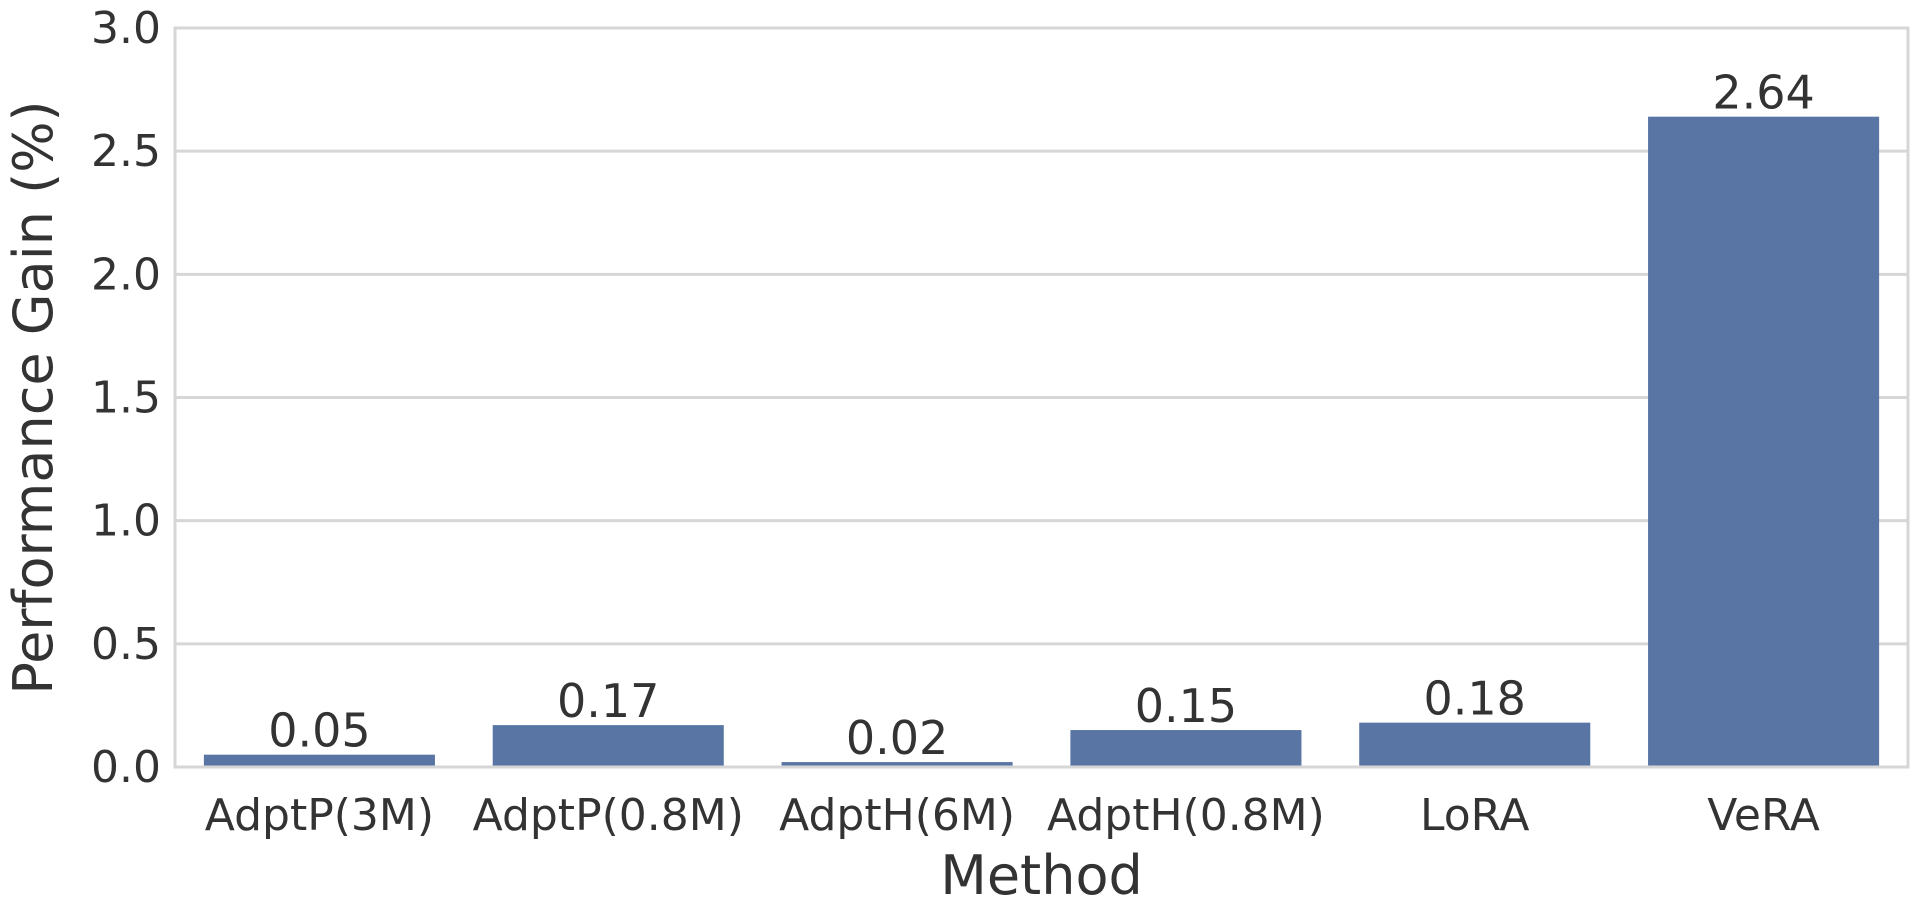 The image size is (1920, 907). I want to click on data-label: 0.15, so click(1186, 706).